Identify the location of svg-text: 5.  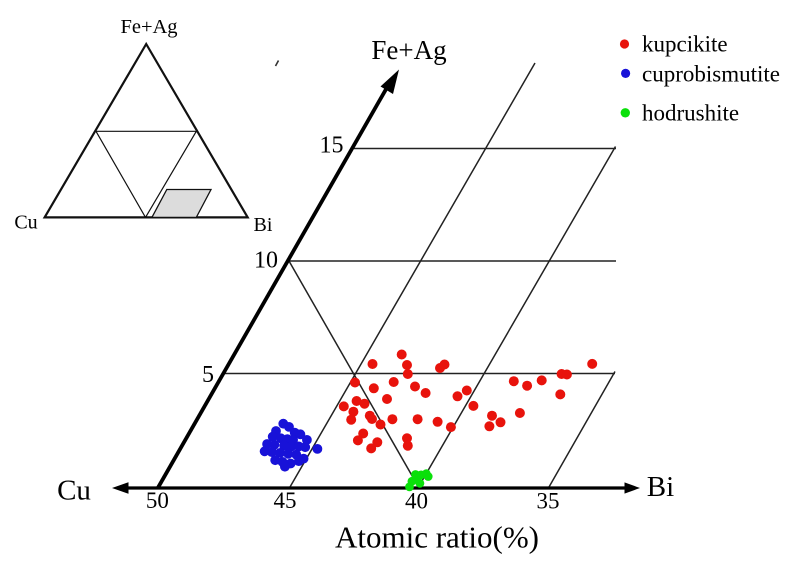
(208, 375).